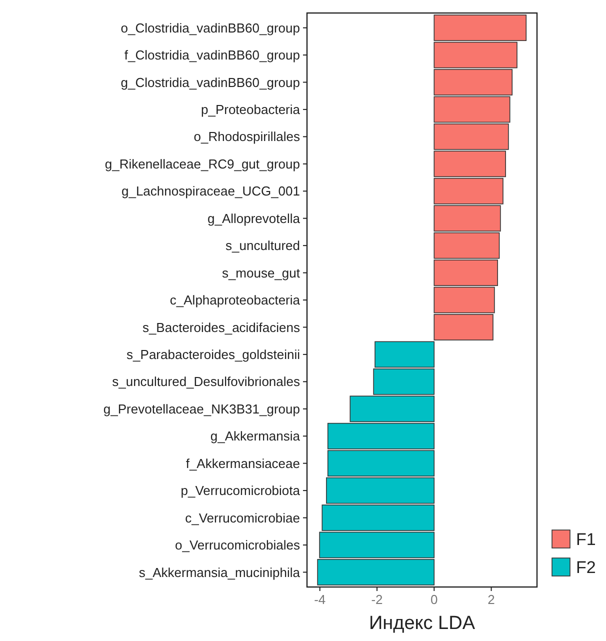  What do you see at coordinates (586, 567) in the screenshot?
I see `legend-label: F2` at bounding box center [586, 567].